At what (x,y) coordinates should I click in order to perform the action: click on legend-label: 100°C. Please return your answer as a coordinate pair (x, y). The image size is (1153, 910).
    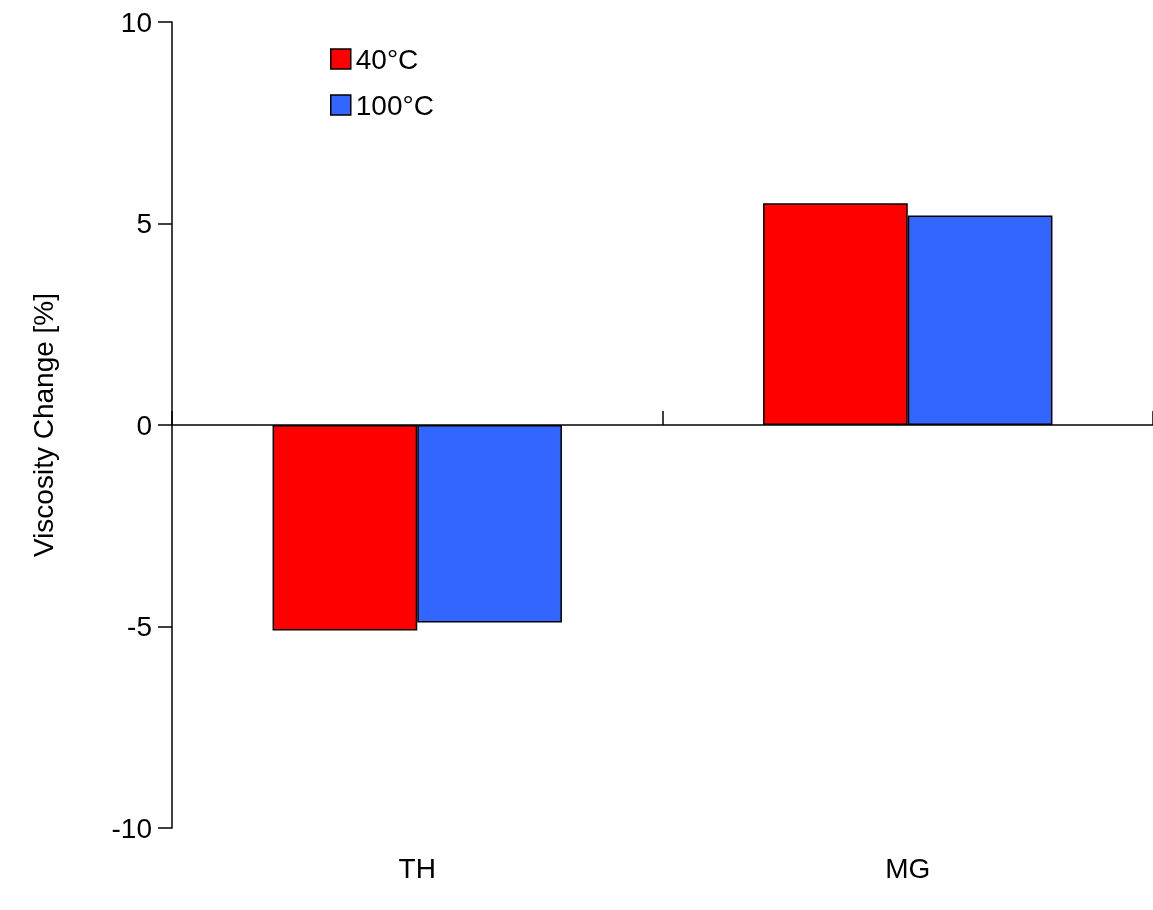
    Looking at the image, I should click on (394, 105).